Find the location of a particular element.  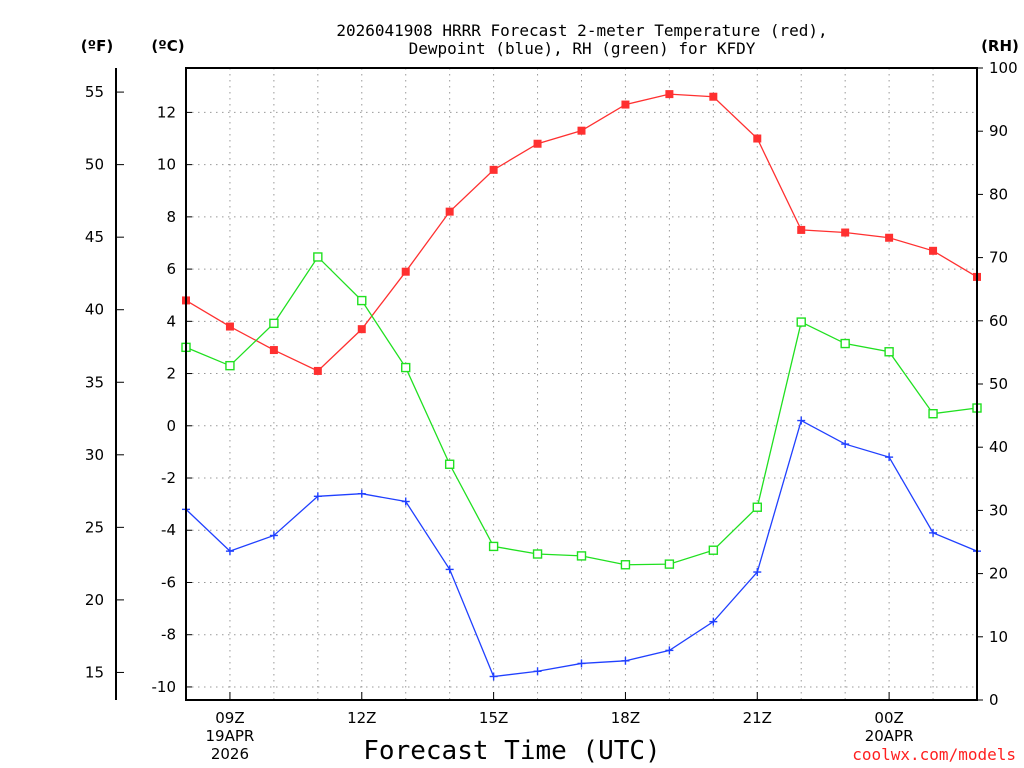

rh-tick-label: 90 is located at coordinates (998, 131).